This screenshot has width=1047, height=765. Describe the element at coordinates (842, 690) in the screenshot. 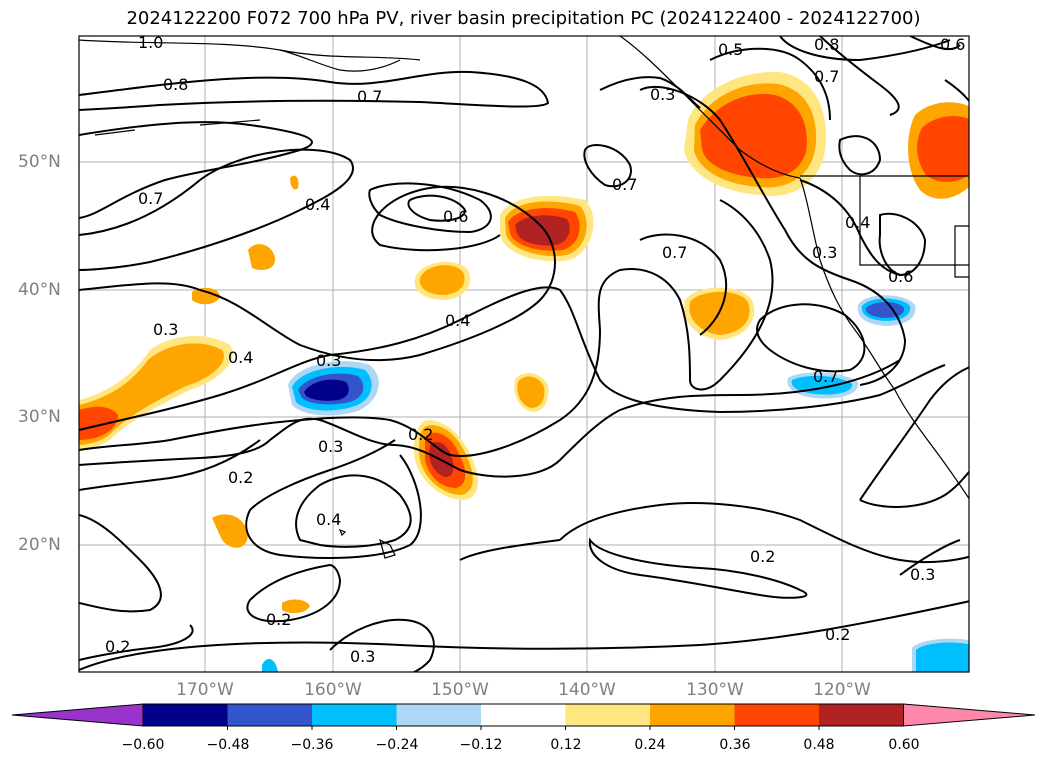

I see `lon-label-120w: 120°W` at that location.